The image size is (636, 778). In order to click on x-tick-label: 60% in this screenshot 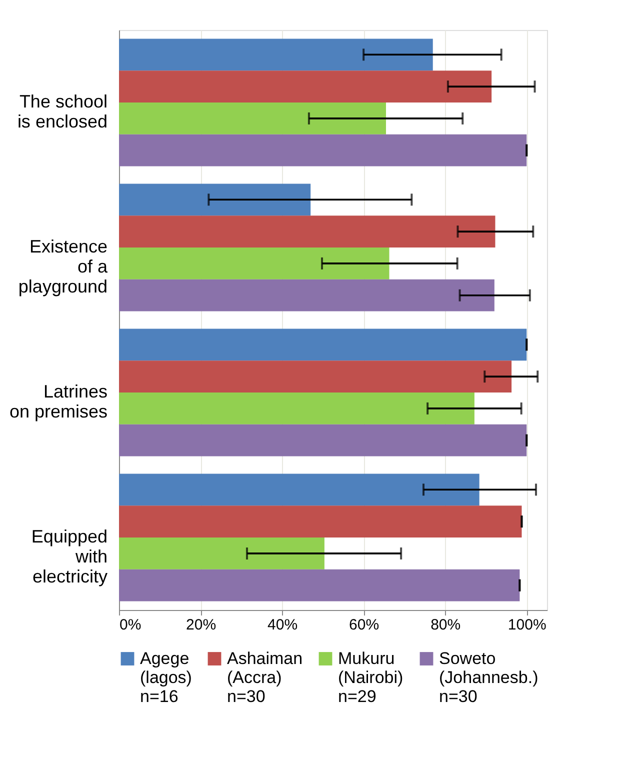, I will do `click(364, 625)`.